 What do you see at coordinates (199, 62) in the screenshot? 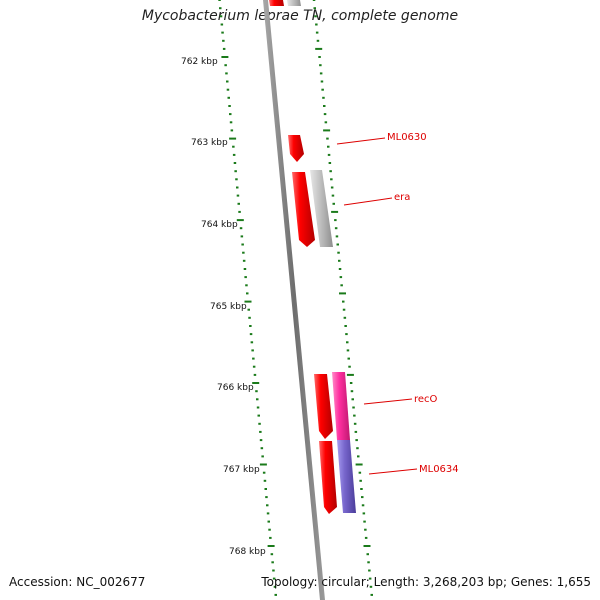
I see `scale-label-762: 762 kbp` at bounding box center [199, 62].